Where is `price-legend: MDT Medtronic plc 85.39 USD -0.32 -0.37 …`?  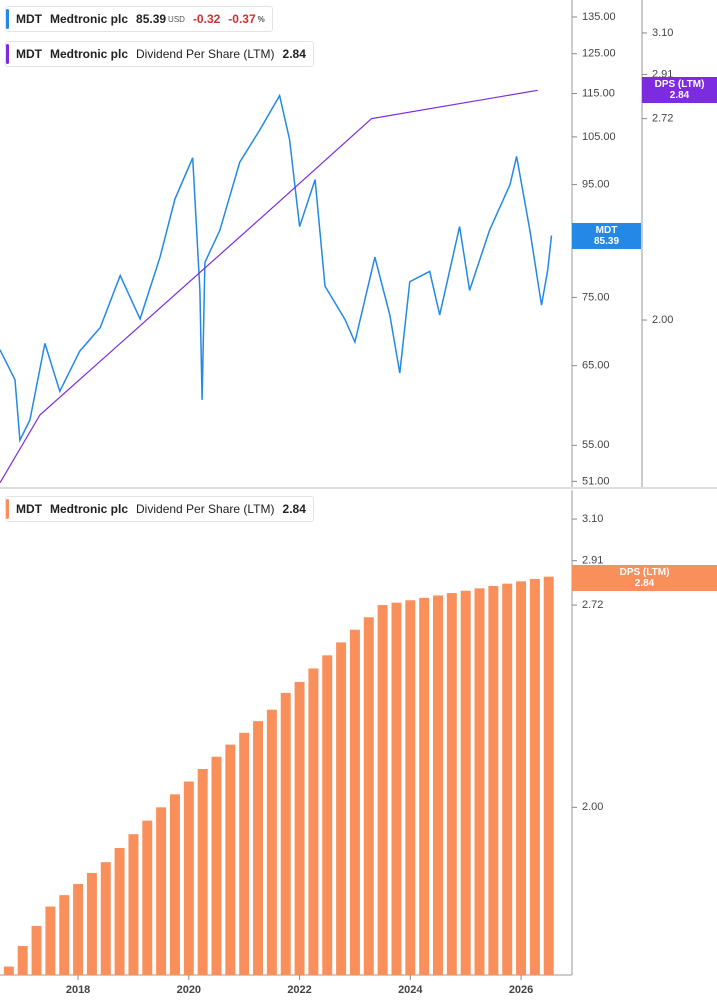
price-legend: MDT Medtronic plc 85.39 USD -0.32 -0.37 … is located at coordinates (139, 19).